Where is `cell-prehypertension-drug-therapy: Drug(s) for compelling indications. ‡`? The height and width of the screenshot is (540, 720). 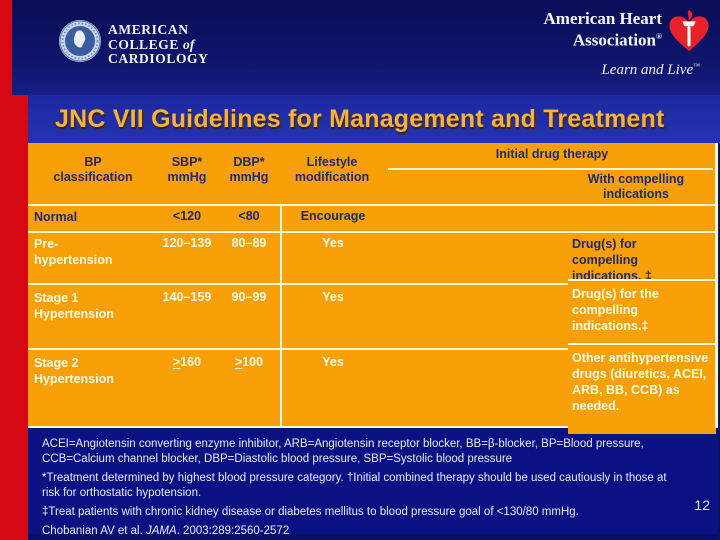 cell-prehypertension-drug-therapy: Drug(s) for compelling indications. ‡ is located at coordinates (612, 260).